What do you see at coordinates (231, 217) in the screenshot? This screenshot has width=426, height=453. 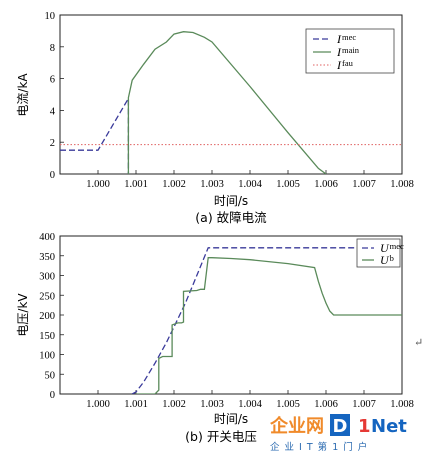 I see `current-caption: (a) 故障电流` at bounding box center [231, 217].